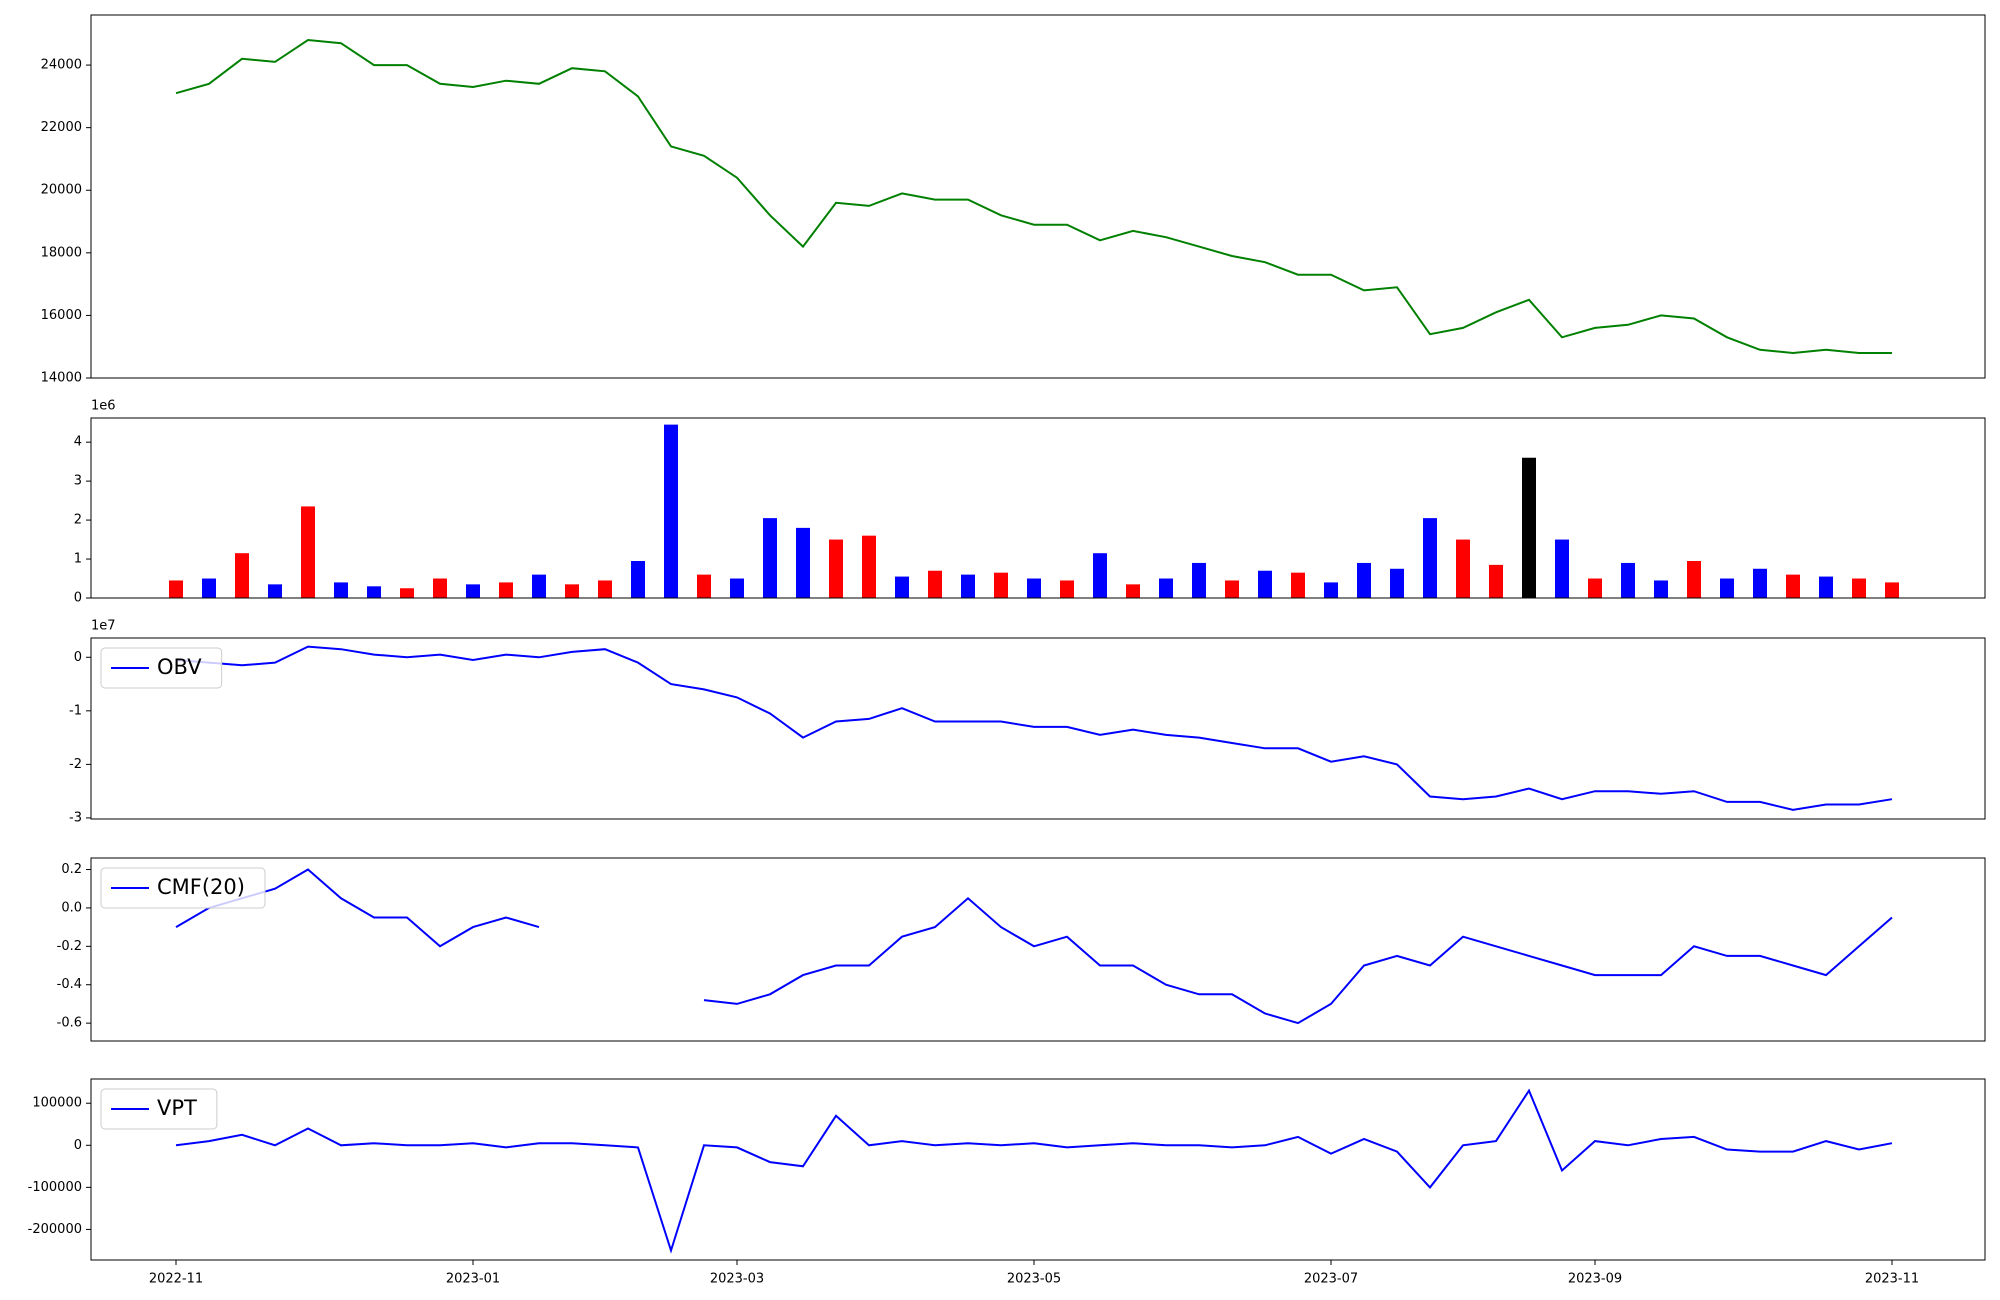 The image size is (2000, 1300). Describe the element at coordinates (75, 817) in the screenshot. I see `y-tick-label: -3` at that location.